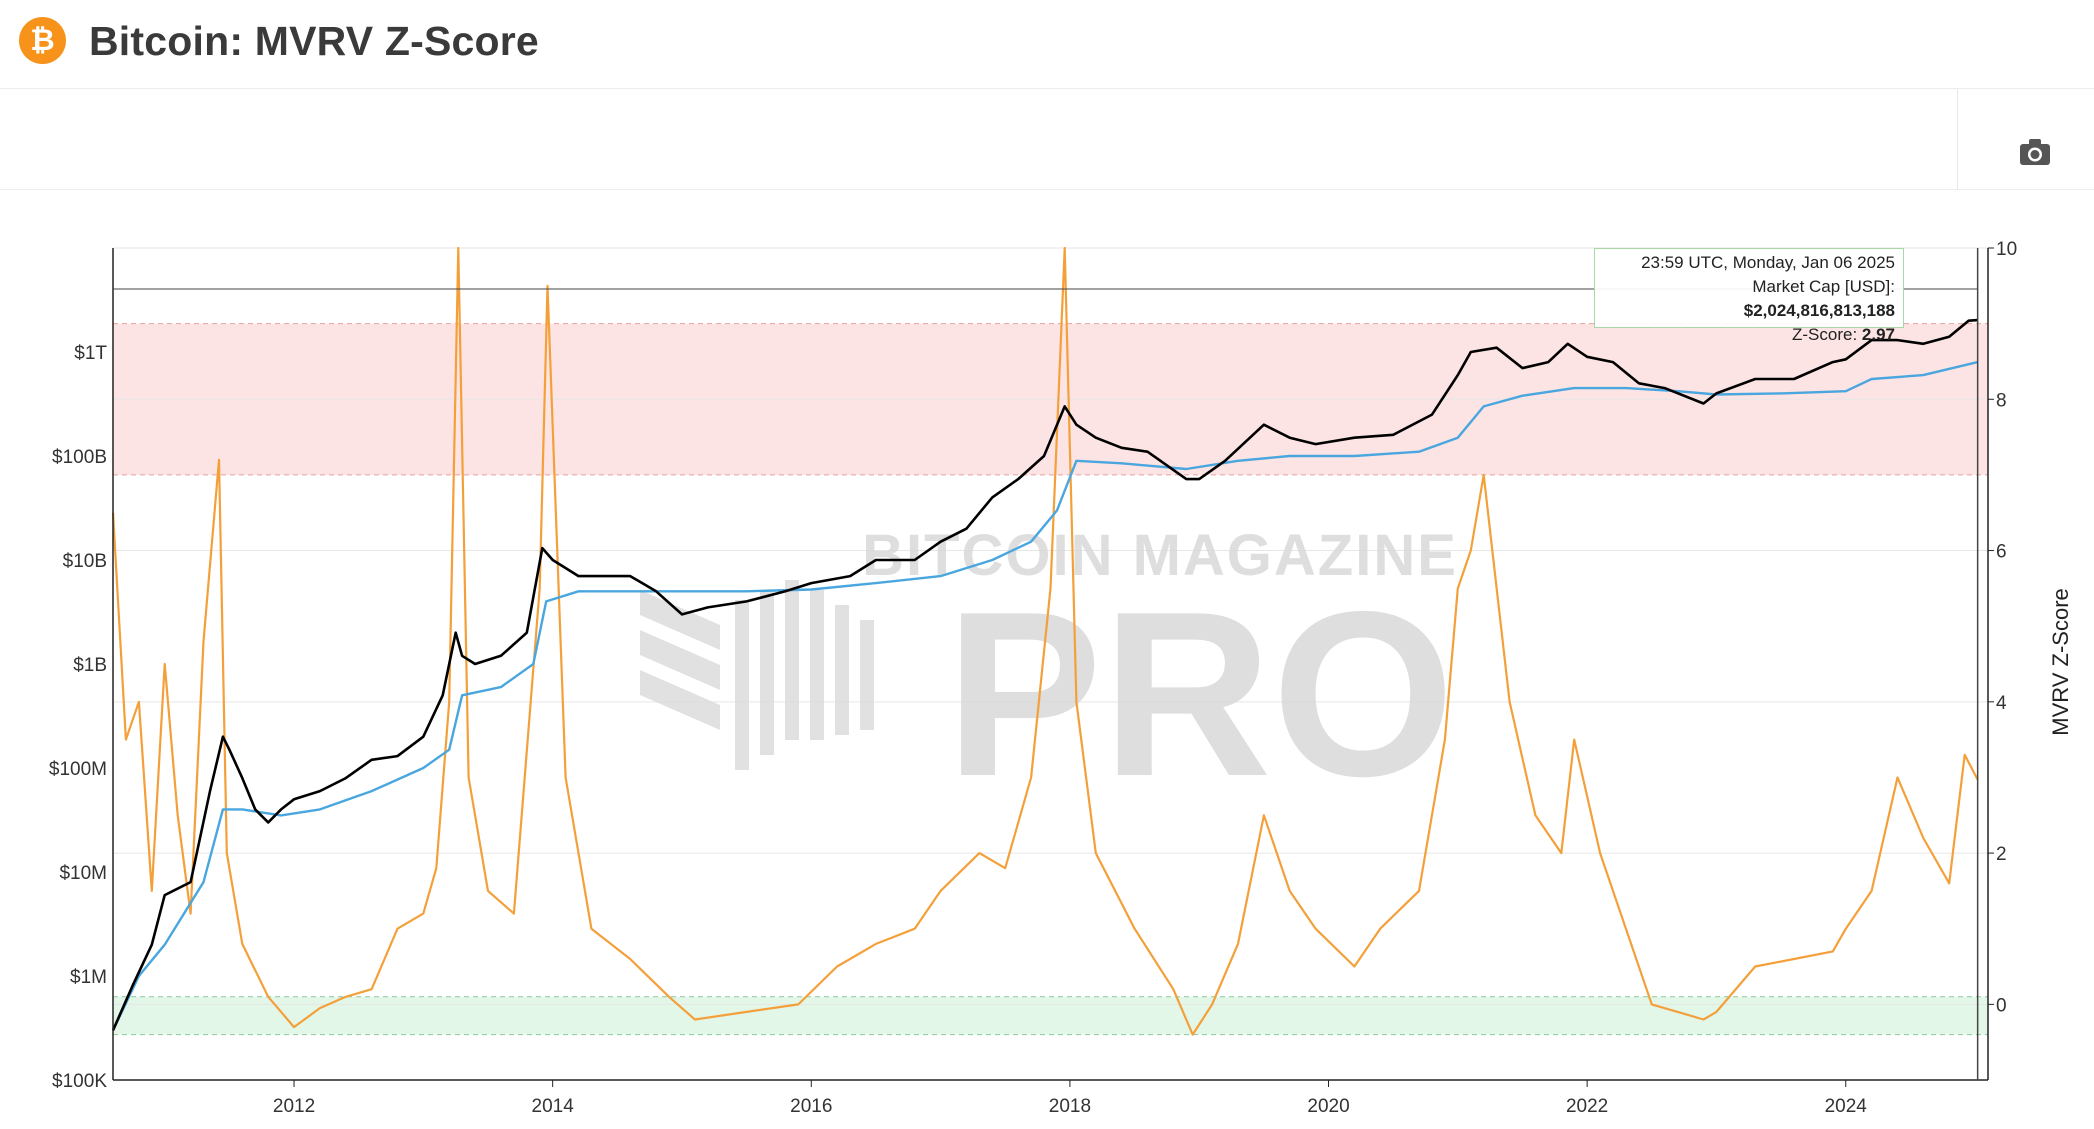 Image resolution: width=2094 pixels, height=1129 pixels. What do you see at coordinates (2001, 400) in the screenshot?
I see `y-right-tick-label-4: 8` at bounding box center [2001, 400].